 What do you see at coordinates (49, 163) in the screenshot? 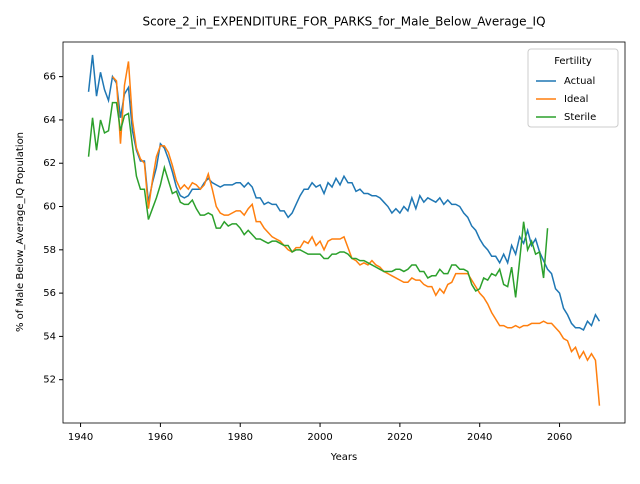
I see `y-tick-label: 62` at bounding box center [49, 163].